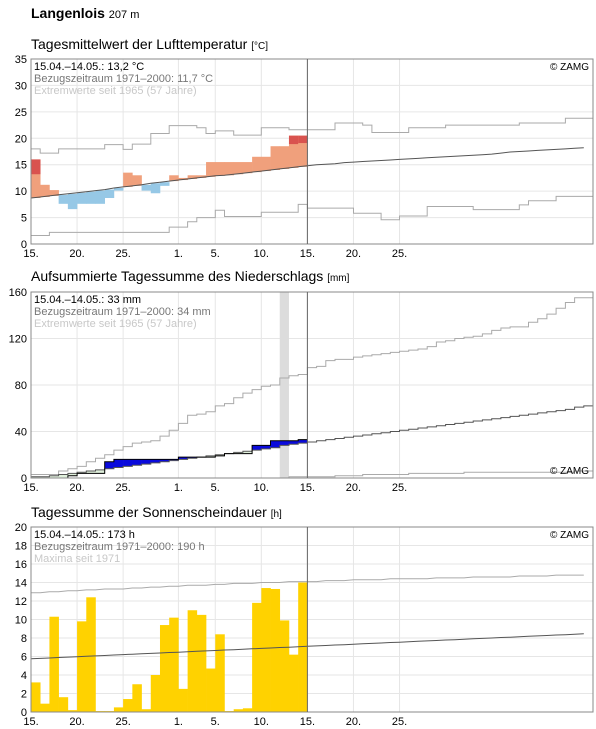 The width and height of the screenshot is (596, 729). What do you see at coordinates (84, 535) in the screenshot?
I see `sunshine-stat-period: 15.04.–14.05.: 173 h` at bounding box center [84, 535].